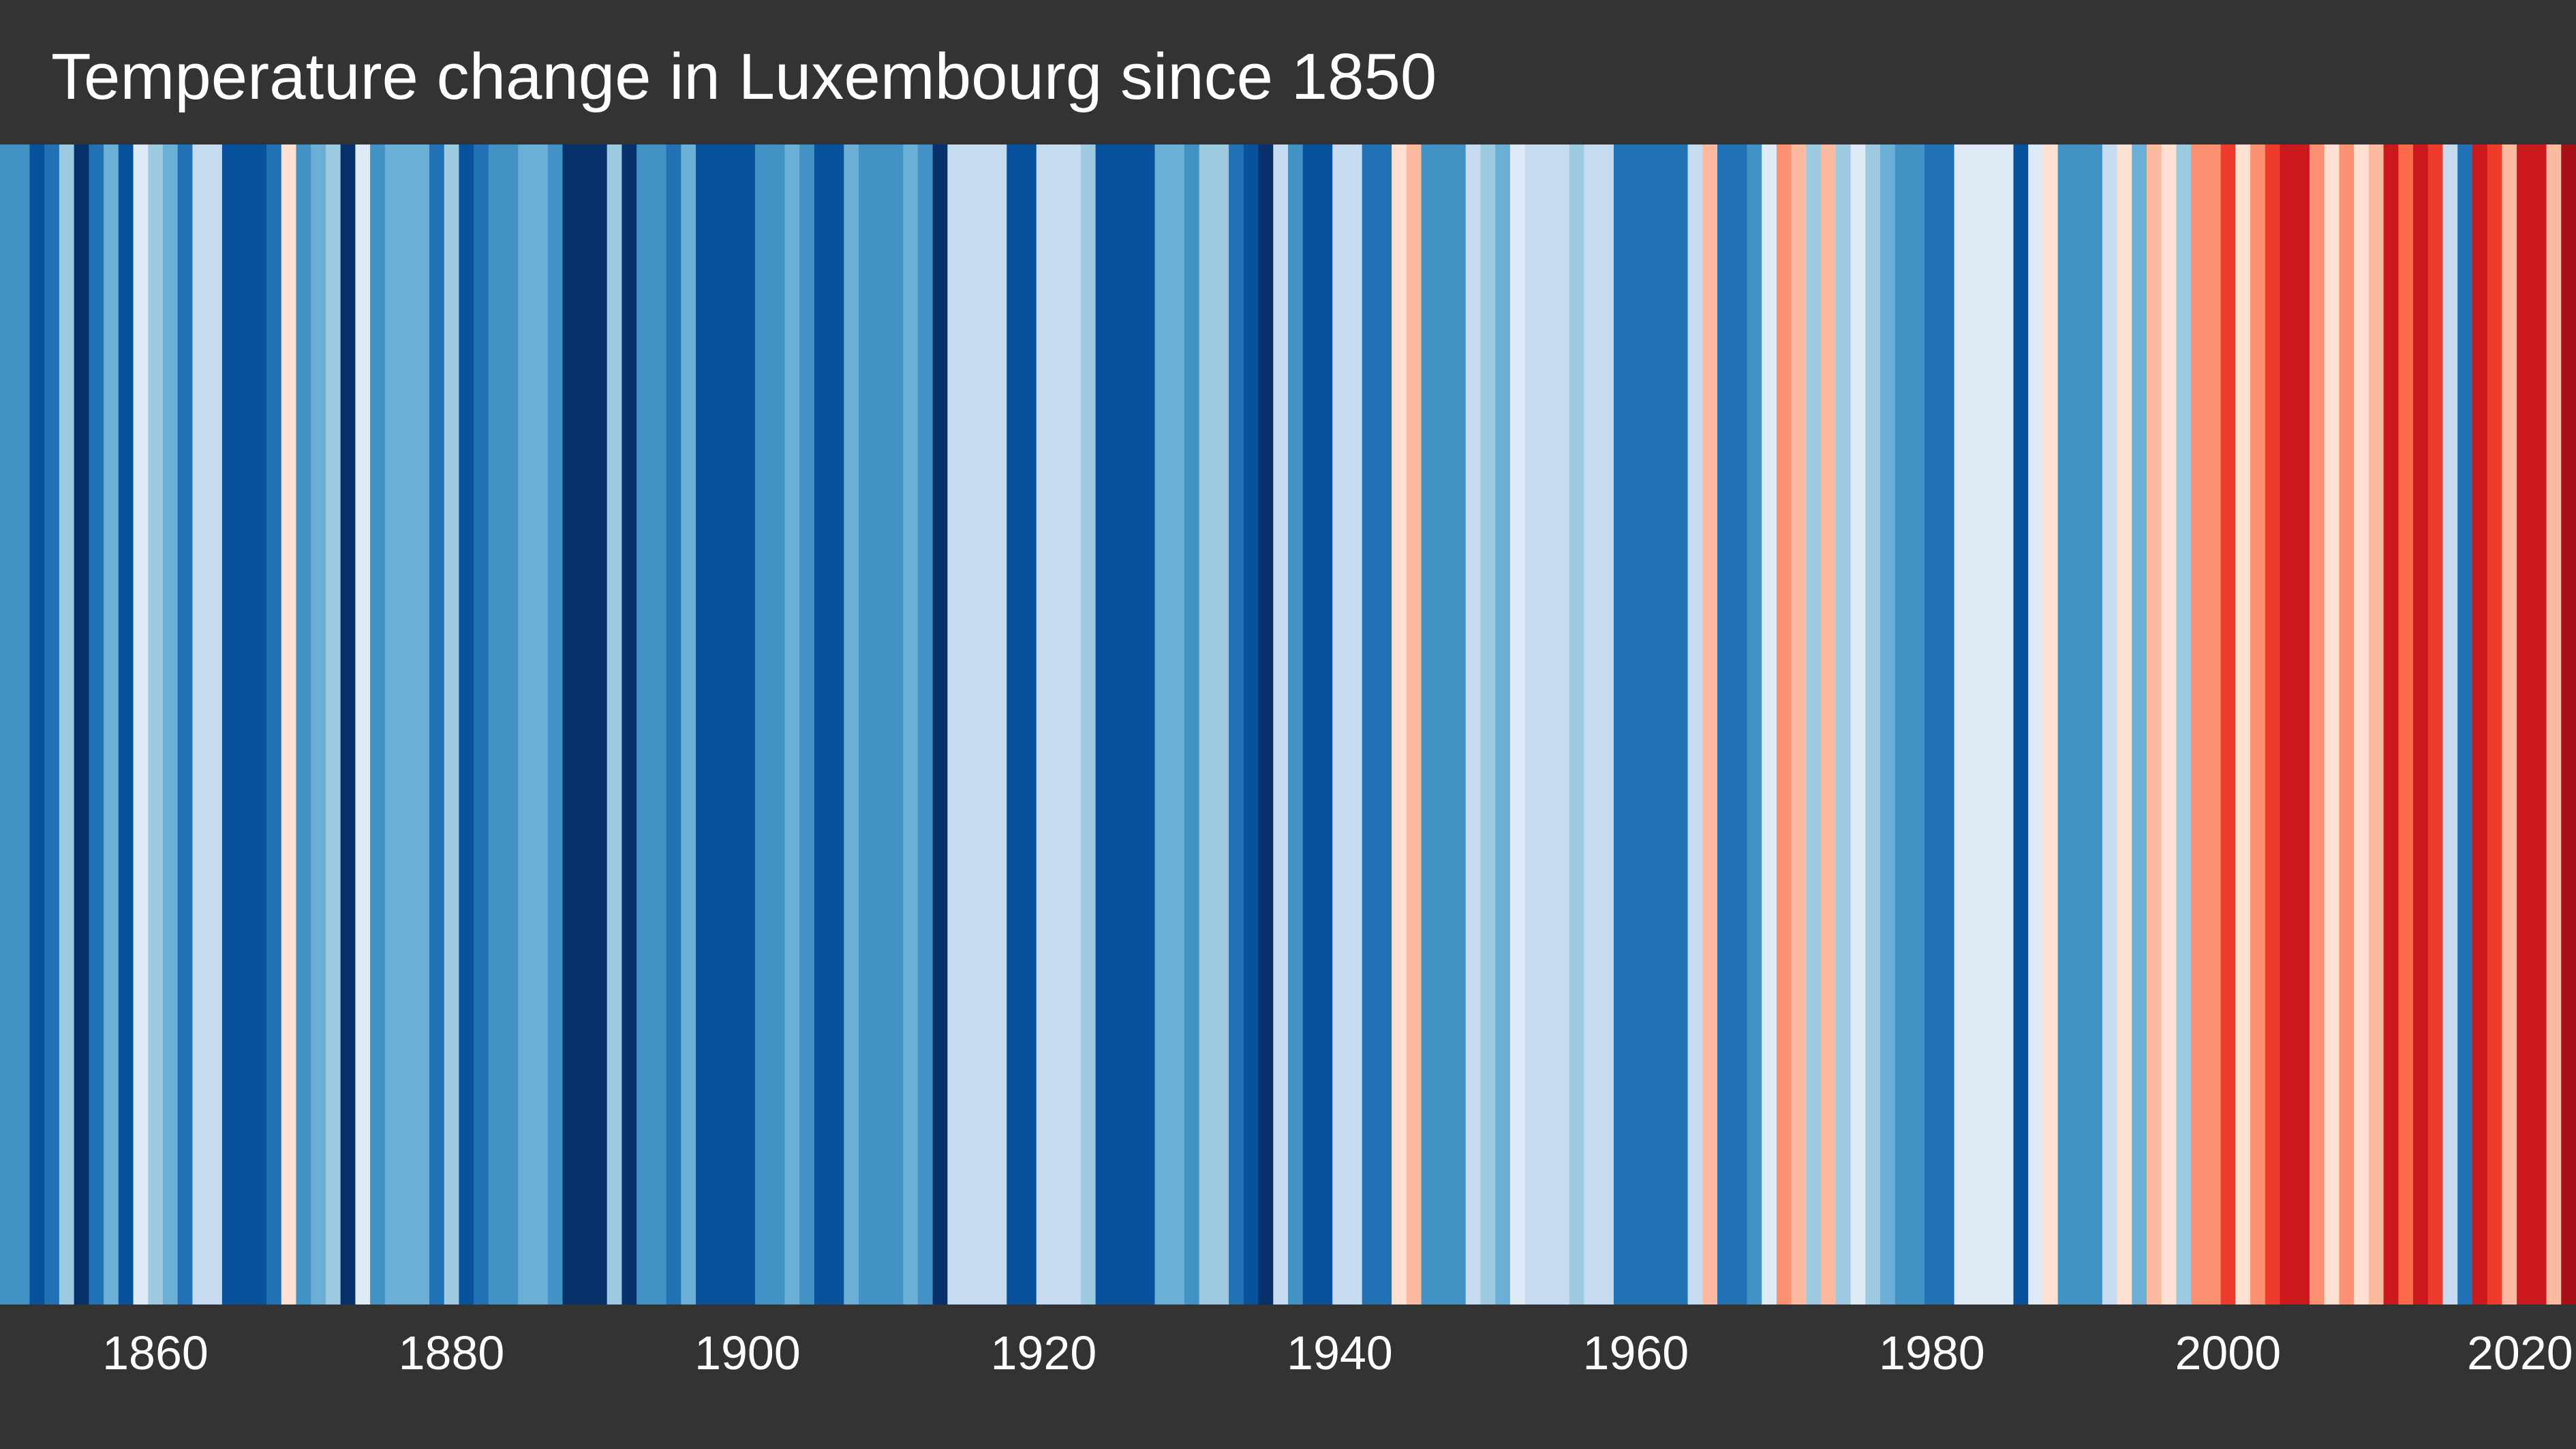  Describe the element at coordinates (2065, 724) in the screenshot. I see `stripe-1989` at that location.